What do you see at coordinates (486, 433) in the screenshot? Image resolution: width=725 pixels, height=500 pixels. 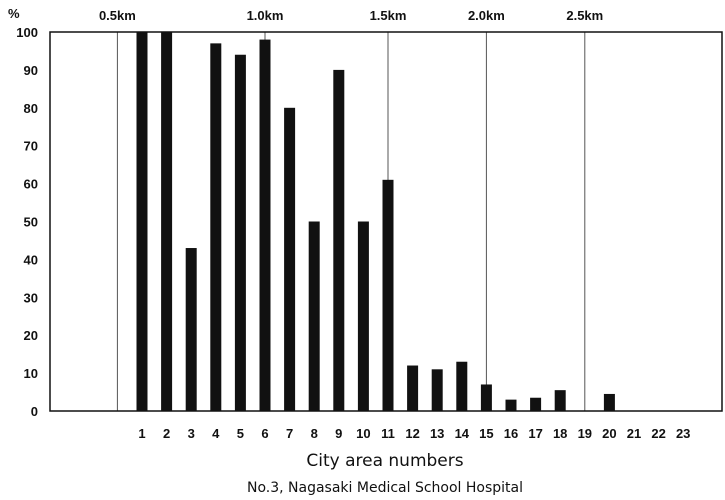 I see `x-tick-label: 15` at bounding box center [486, 433].